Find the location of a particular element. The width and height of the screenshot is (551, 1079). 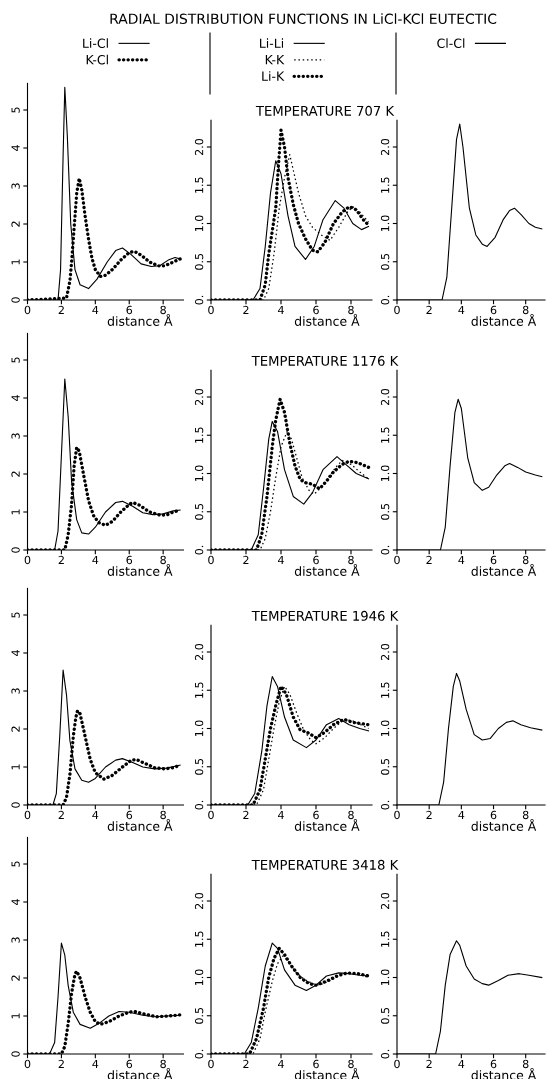

legend-label: K-Cl is located at coordinates (97, 59).